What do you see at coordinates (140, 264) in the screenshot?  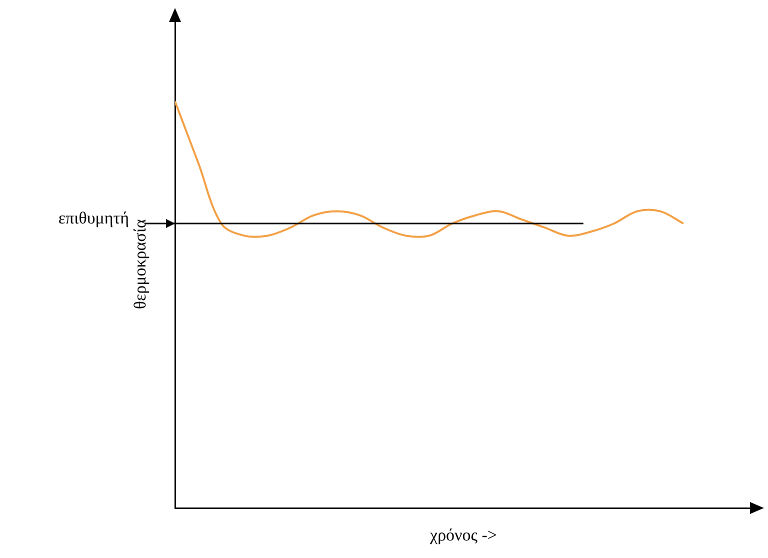 I see `y-axis-title: θερμοκρασία` at bounding box center [140, 264].